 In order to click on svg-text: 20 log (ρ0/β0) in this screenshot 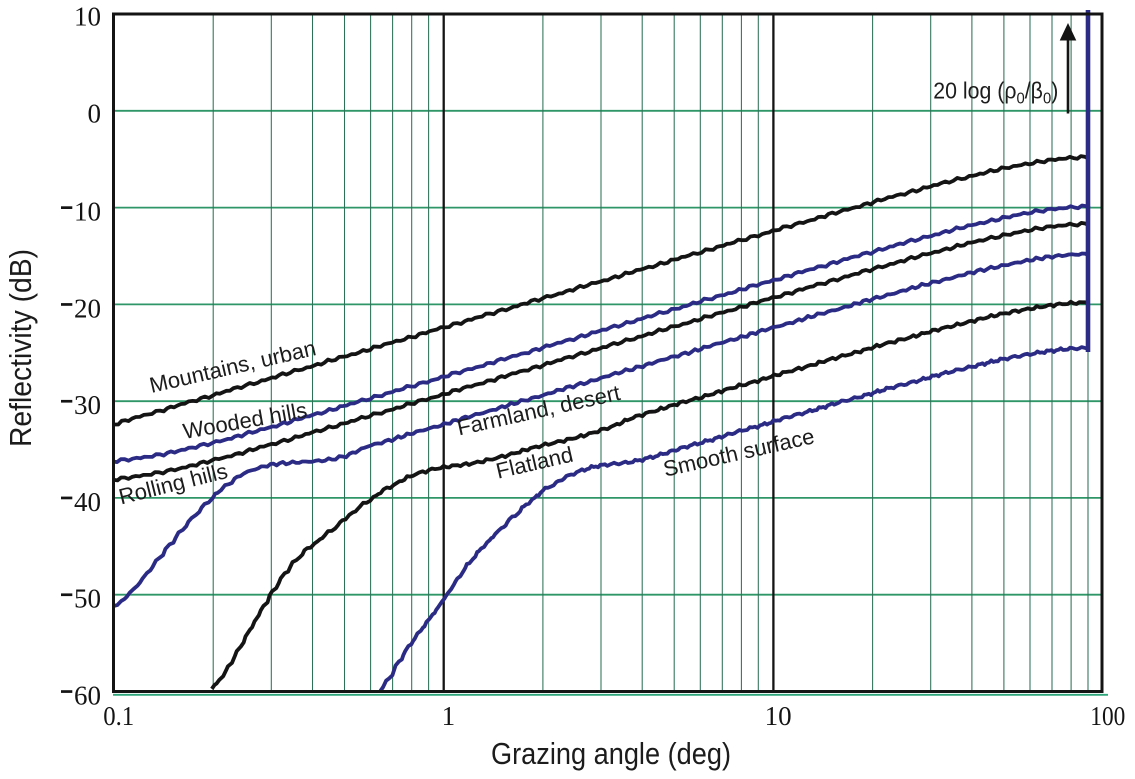, I will do `click(995, 93)`.